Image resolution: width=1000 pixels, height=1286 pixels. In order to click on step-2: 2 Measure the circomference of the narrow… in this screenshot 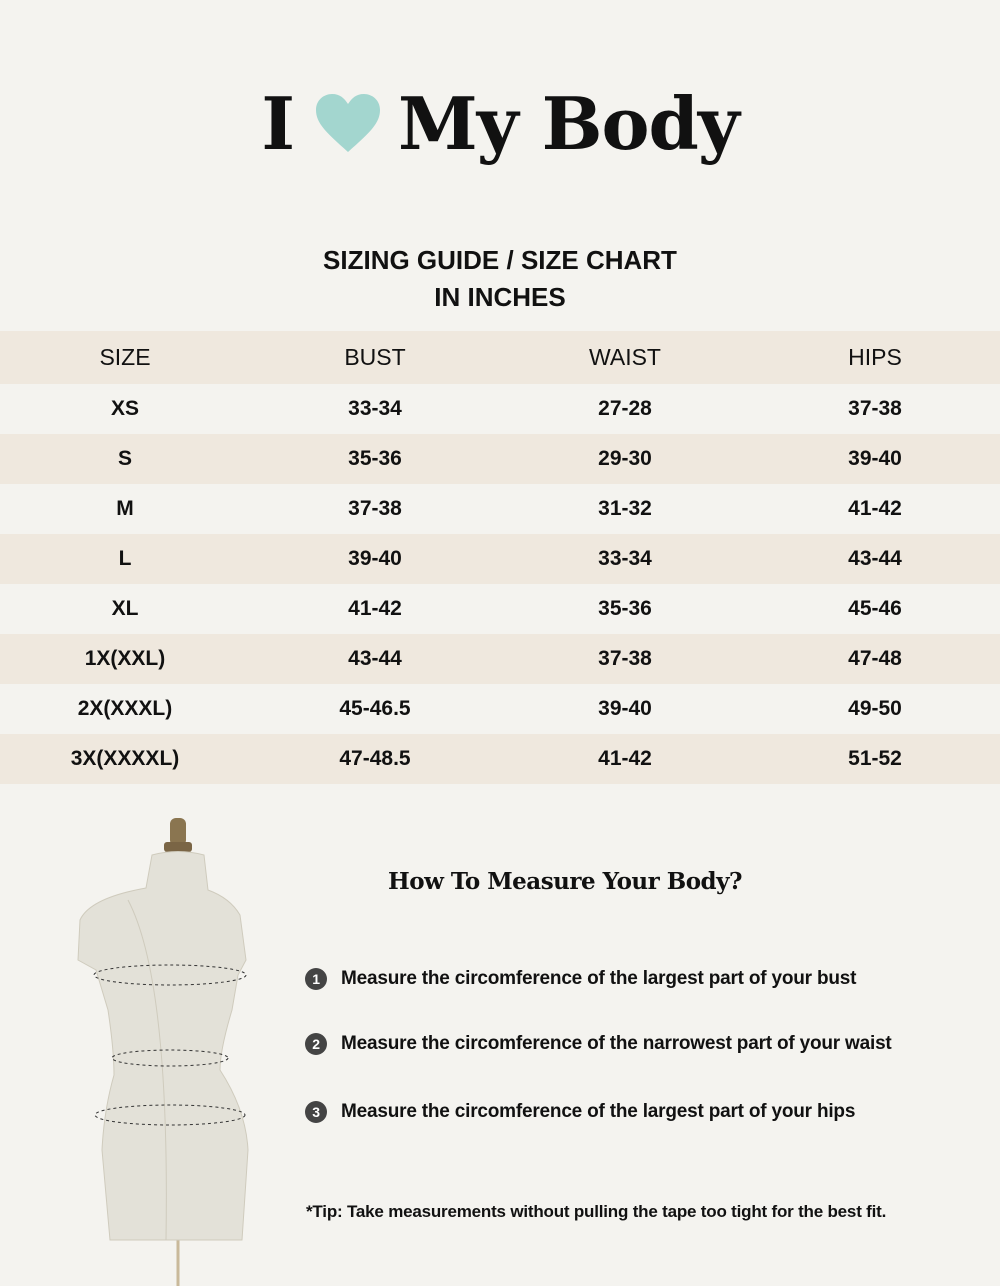, I will do `click(598, 1044)`.